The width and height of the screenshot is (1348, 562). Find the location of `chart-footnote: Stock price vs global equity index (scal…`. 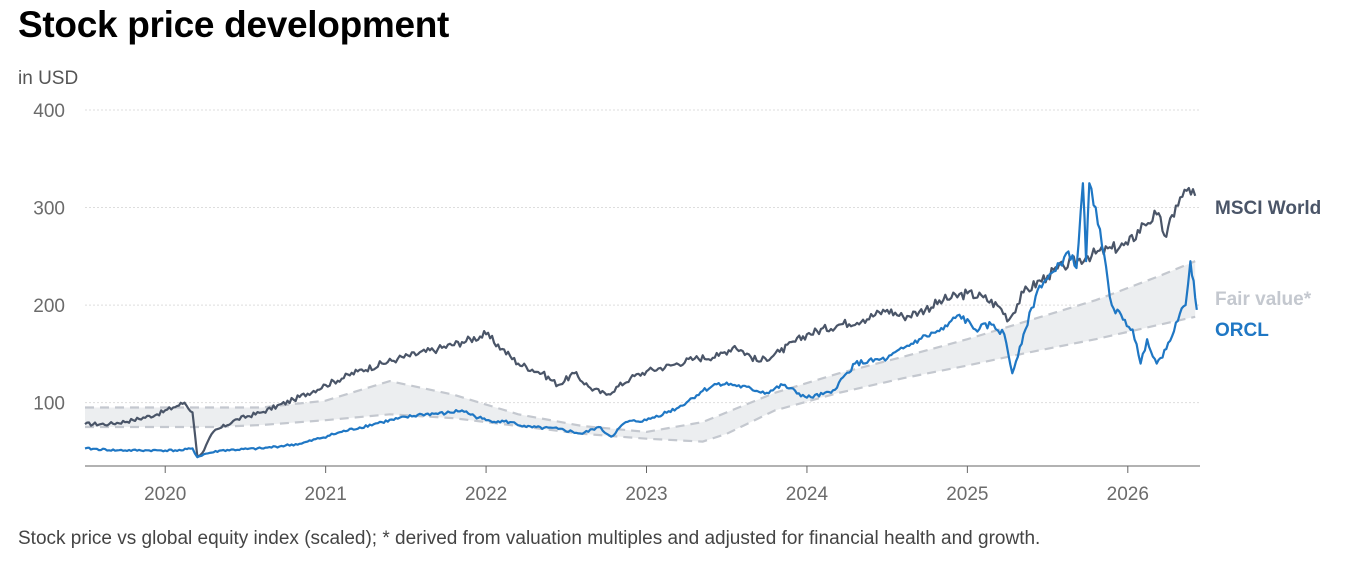

chart-footnote: Stock price vs global equity index (scal… is located at coordinates (529, 538).